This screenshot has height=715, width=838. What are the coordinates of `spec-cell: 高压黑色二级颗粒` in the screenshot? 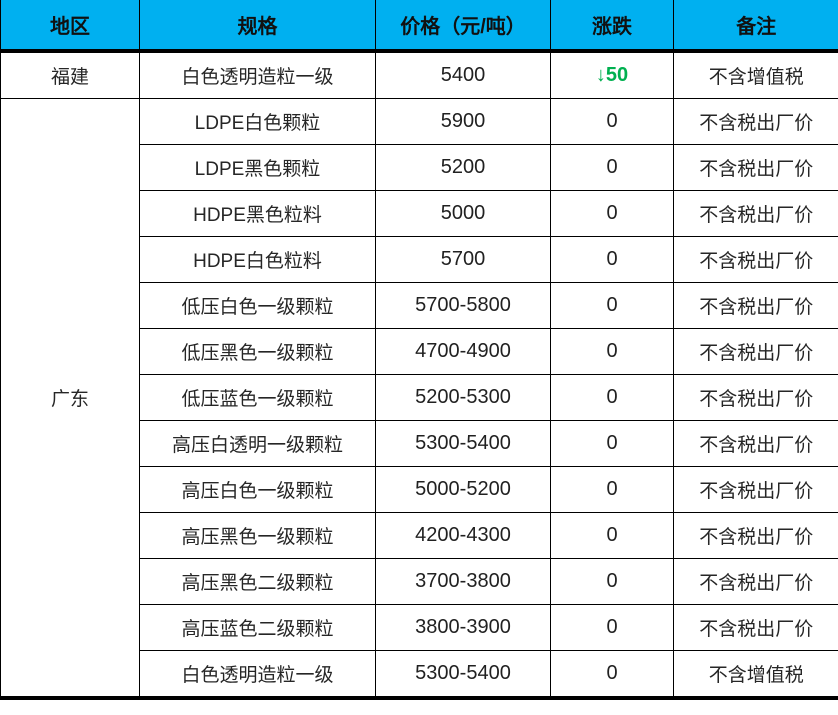 It's located at (257, 581).